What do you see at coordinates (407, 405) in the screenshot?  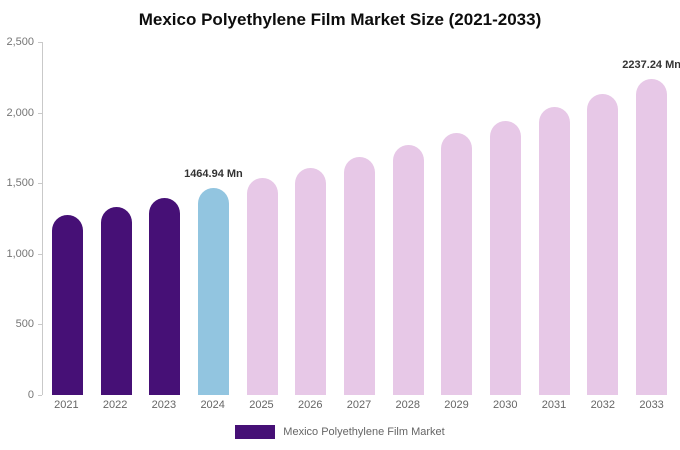 I see `x-axis-label-2028: 2028` at bounding box center [407, 405].